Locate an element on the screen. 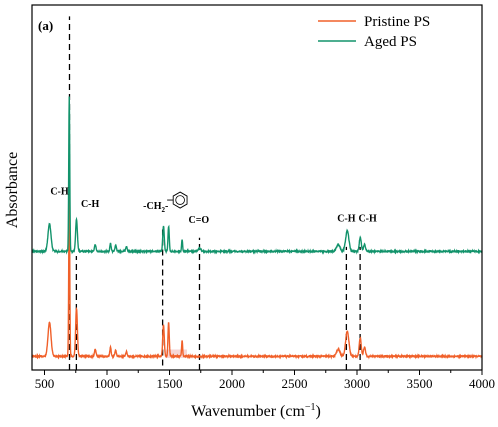  x-tick-label-500: 500 is located at coordinates (45, 383).